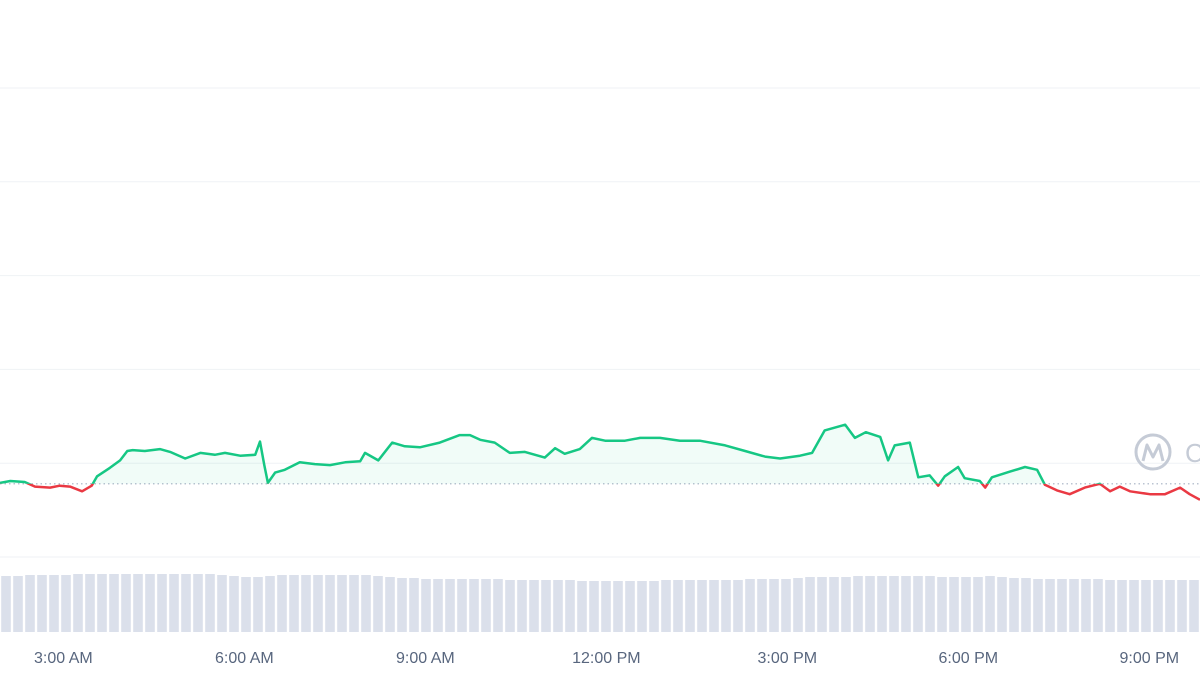 This screenshot has width=1200, height=675. Describe the element at coordinates (244, 658) in the screenshot. I see `x-tick-label: 6:00 AM` at that location.